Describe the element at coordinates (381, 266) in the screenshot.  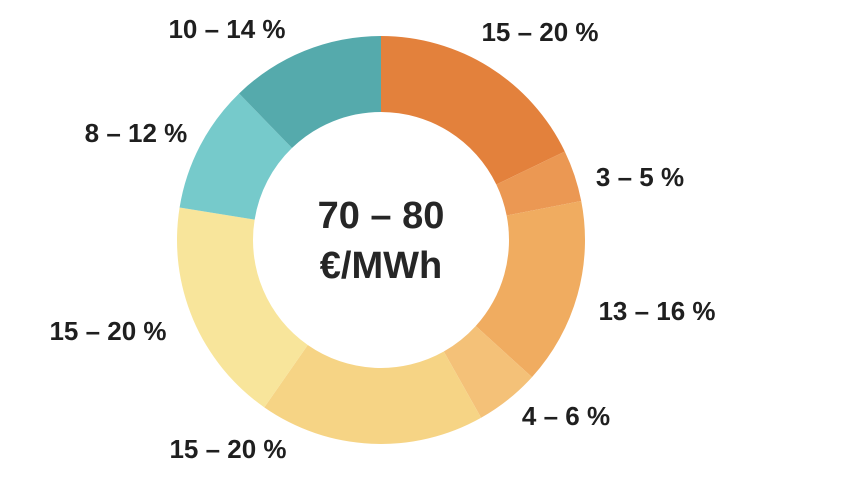
I see `center-unit-label: €/MWh` at that location.